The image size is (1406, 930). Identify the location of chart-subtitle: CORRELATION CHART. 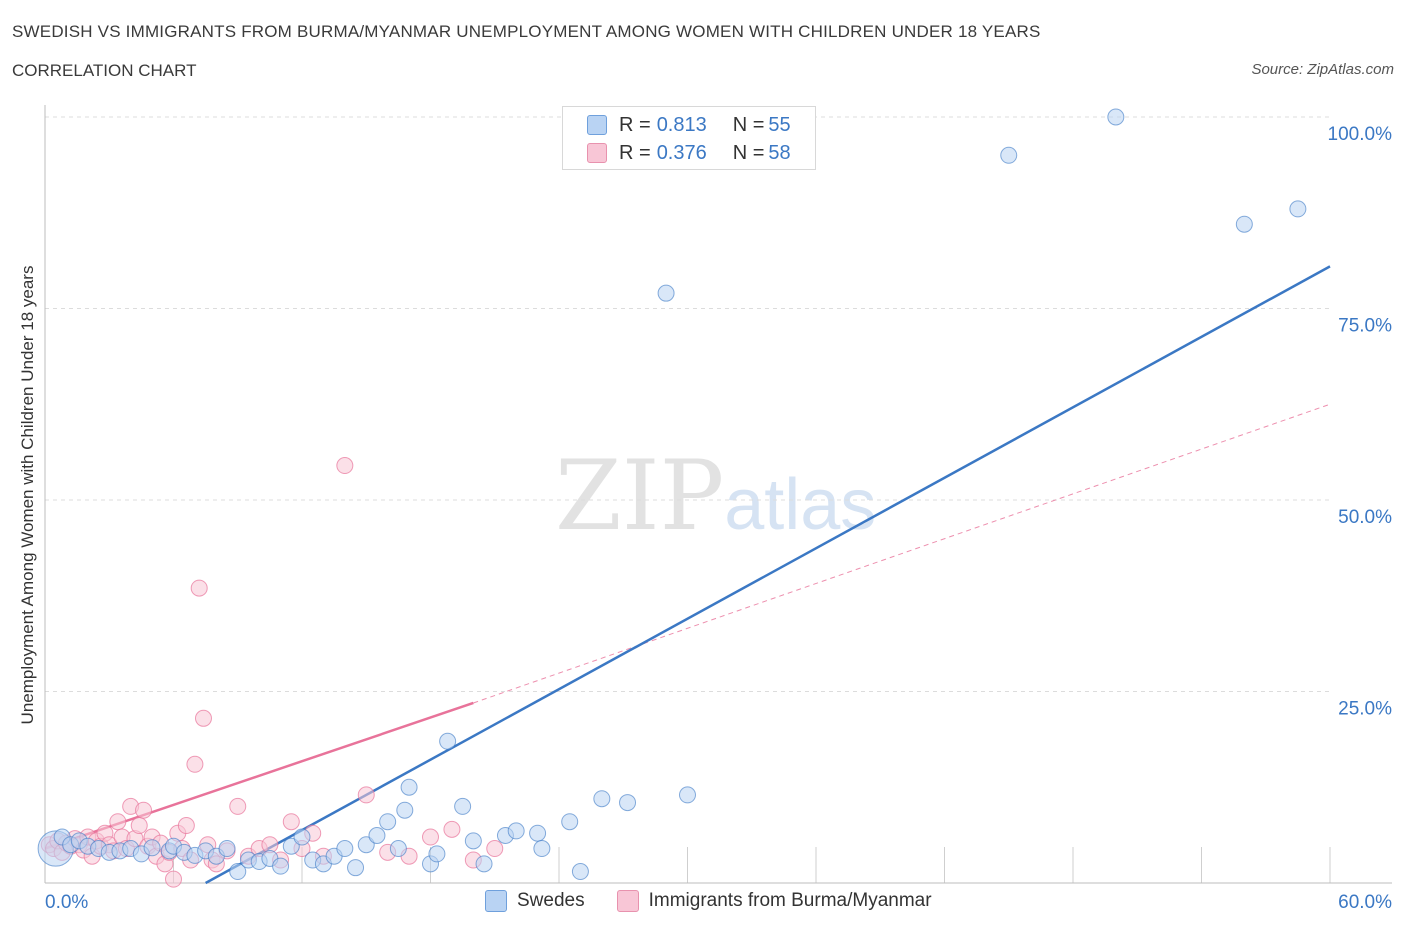
(104, 70).